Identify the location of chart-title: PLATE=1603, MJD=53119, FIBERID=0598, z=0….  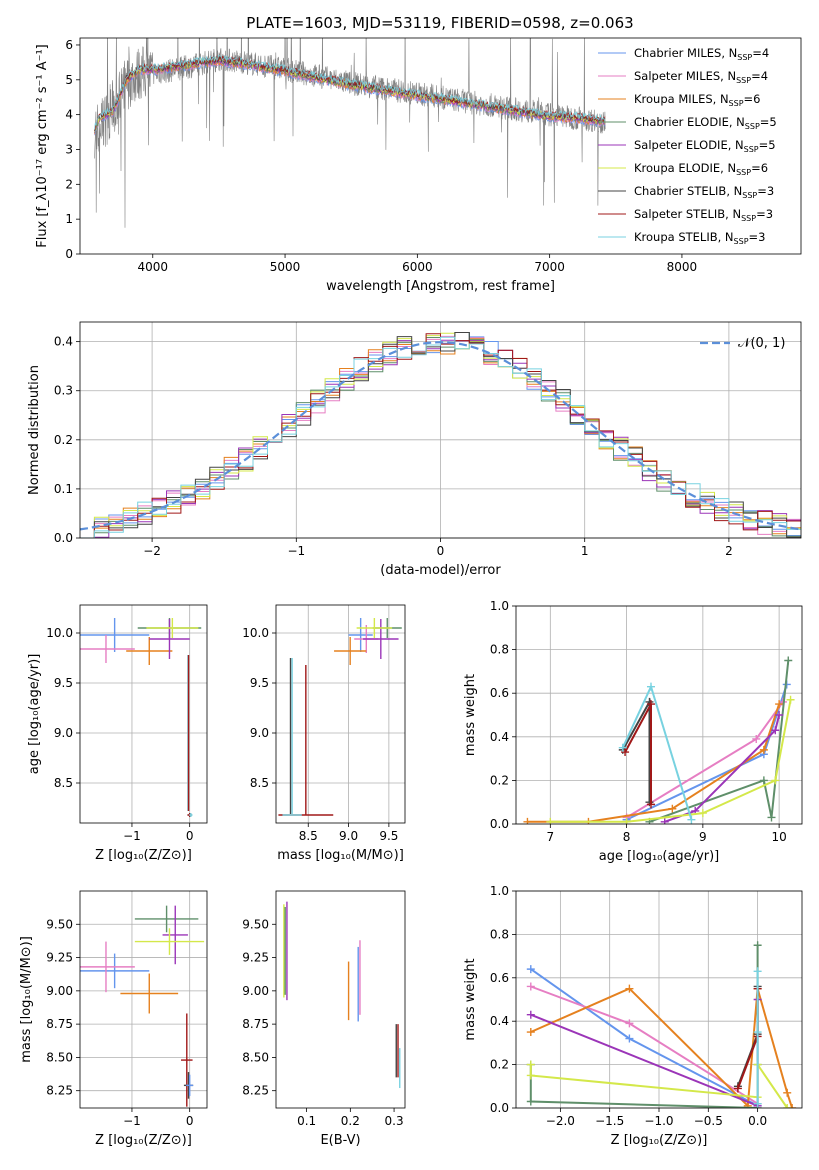
(439, 23).